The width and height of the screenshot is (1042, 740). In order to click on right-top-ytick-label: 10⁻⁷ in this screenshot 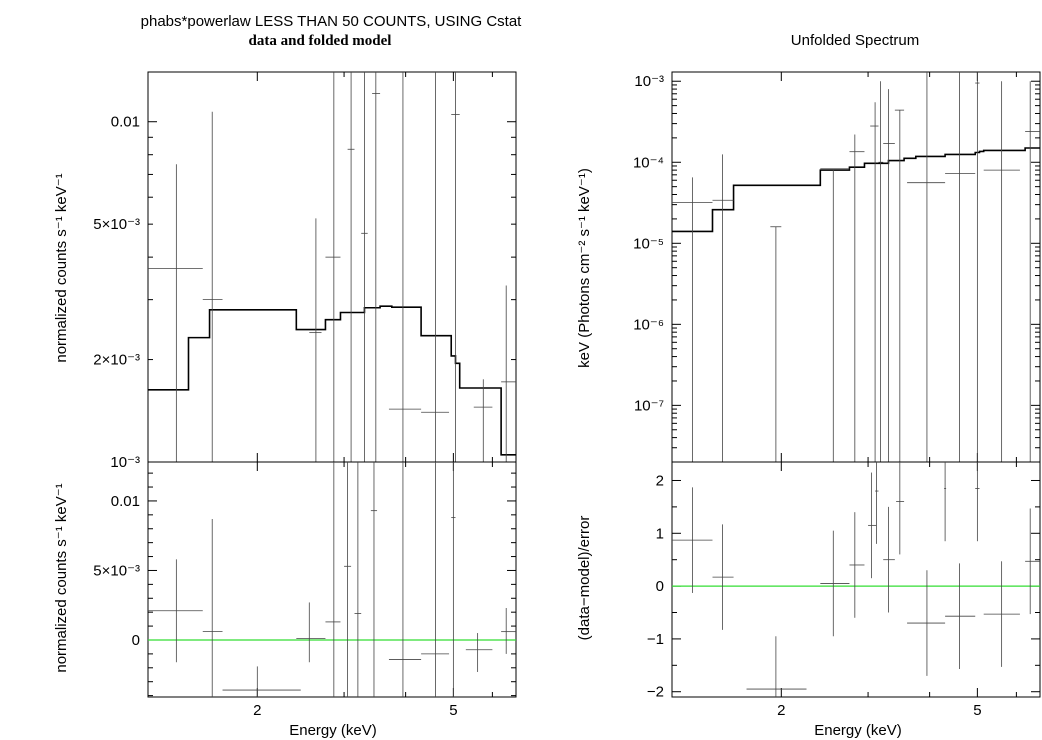, I will do `click(649, 405)`.